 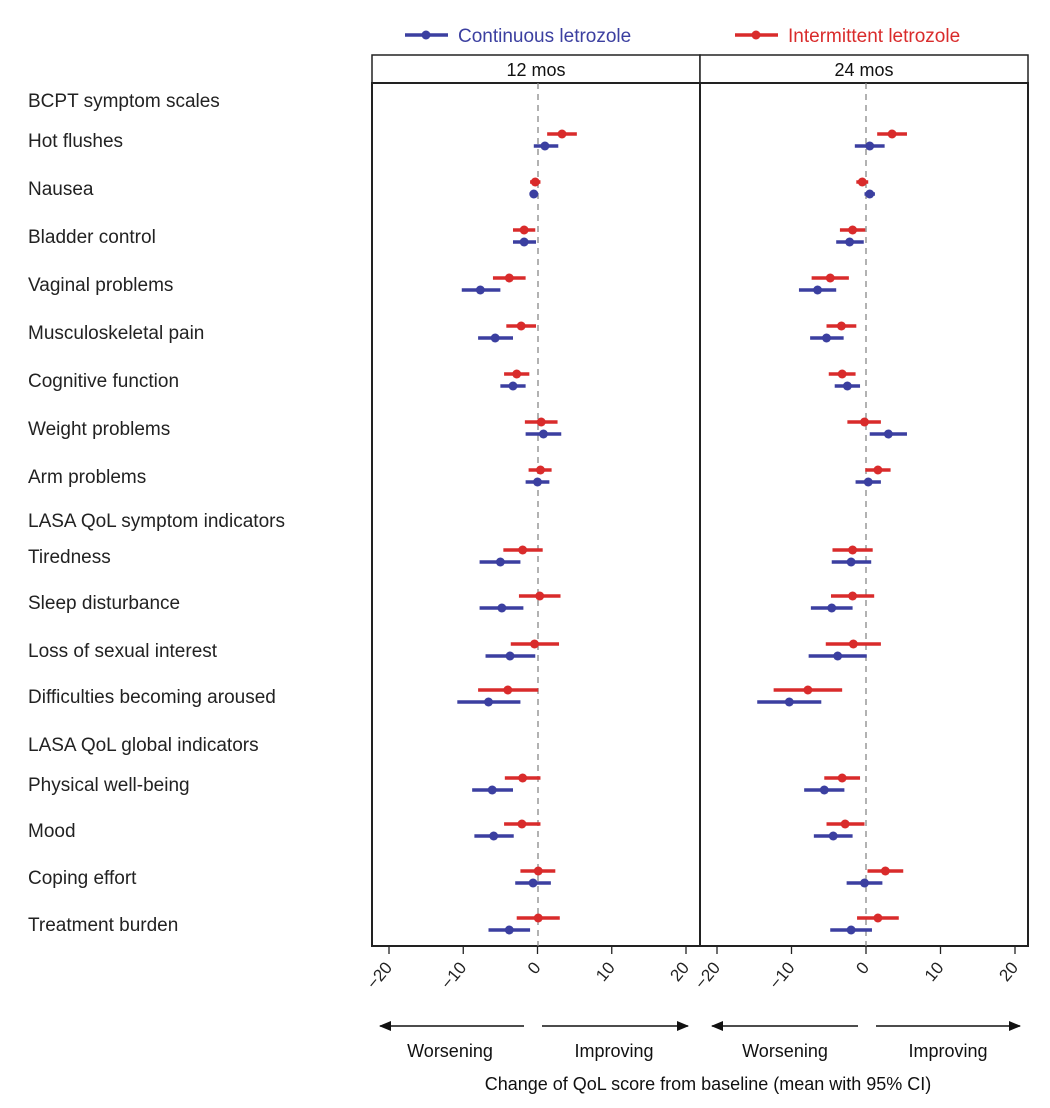 What do you see at coordinates (851, 562) in the screenshot?
I see `continuous-estimate-tiredness-24mos` at bounding box center [851, 562].